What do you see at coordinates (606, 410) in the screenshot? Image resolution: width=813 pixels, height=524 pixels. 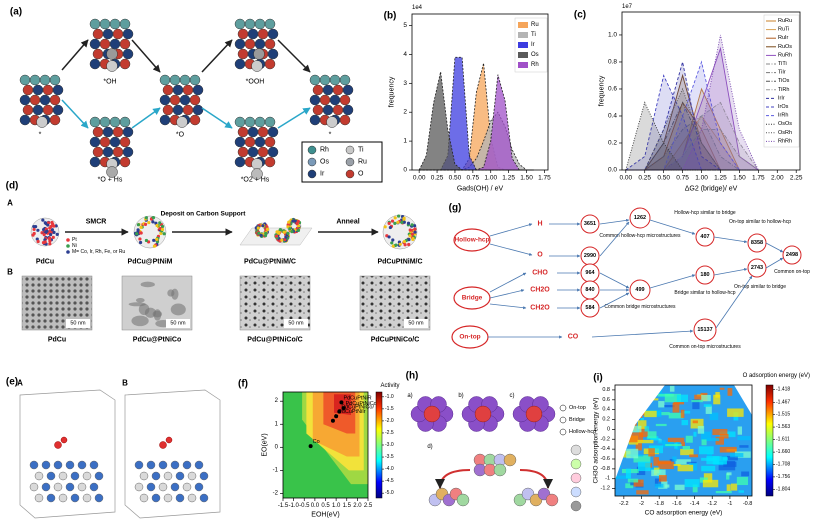 I see `y-tick-label: 0.4` at bounding box center [606, 410].